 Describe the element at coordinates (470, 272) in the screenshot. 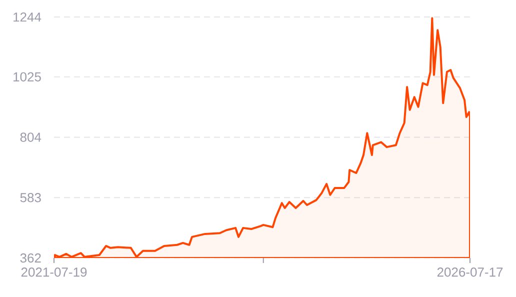

I see `x-tick-label: 2026-07-17` at that location.